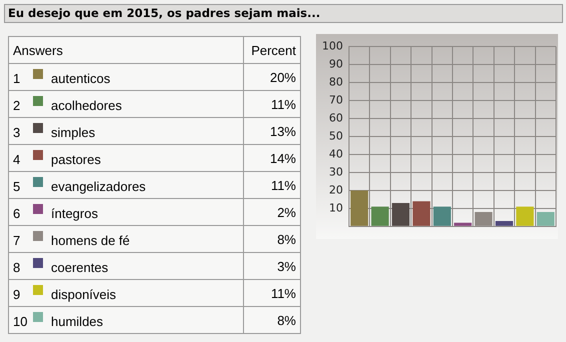 The height and width of the screenshot is (342, 566). I want to click on legend-title: Answers, so click(126, 50).